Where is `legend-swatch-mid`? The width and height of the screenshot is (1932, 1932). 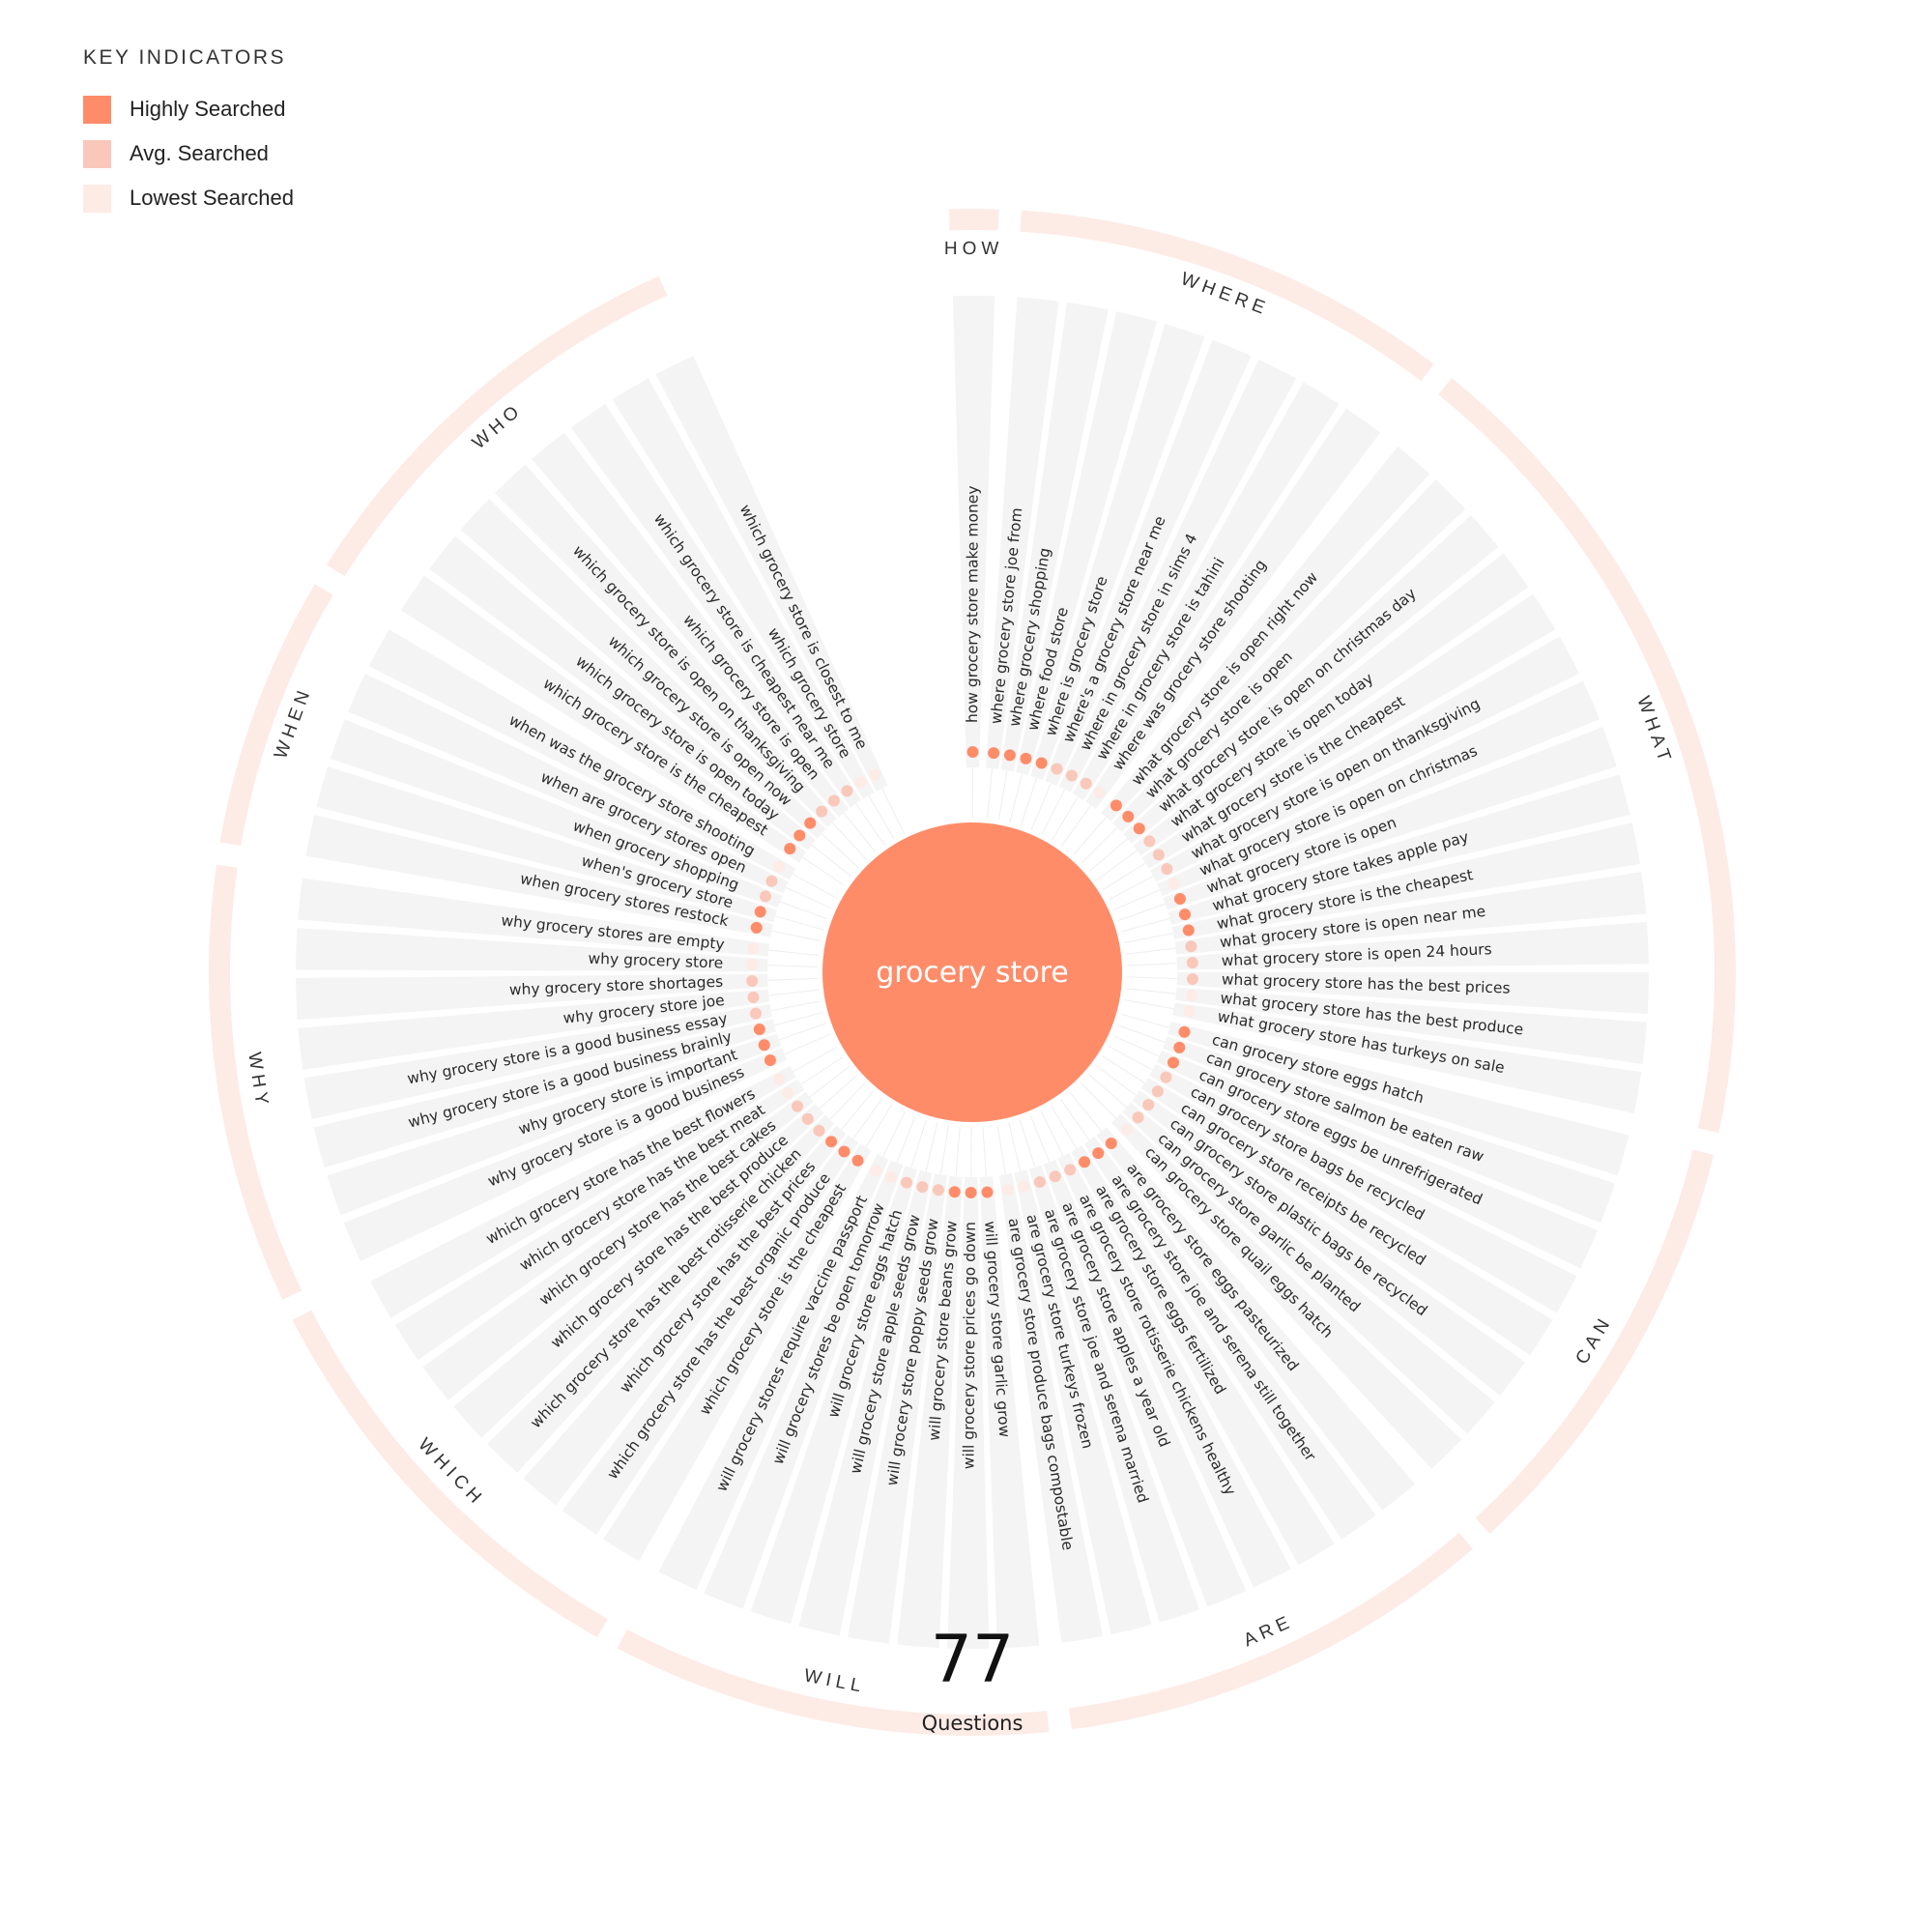 legend-swatch-mid is located at coordinates (97, 153).